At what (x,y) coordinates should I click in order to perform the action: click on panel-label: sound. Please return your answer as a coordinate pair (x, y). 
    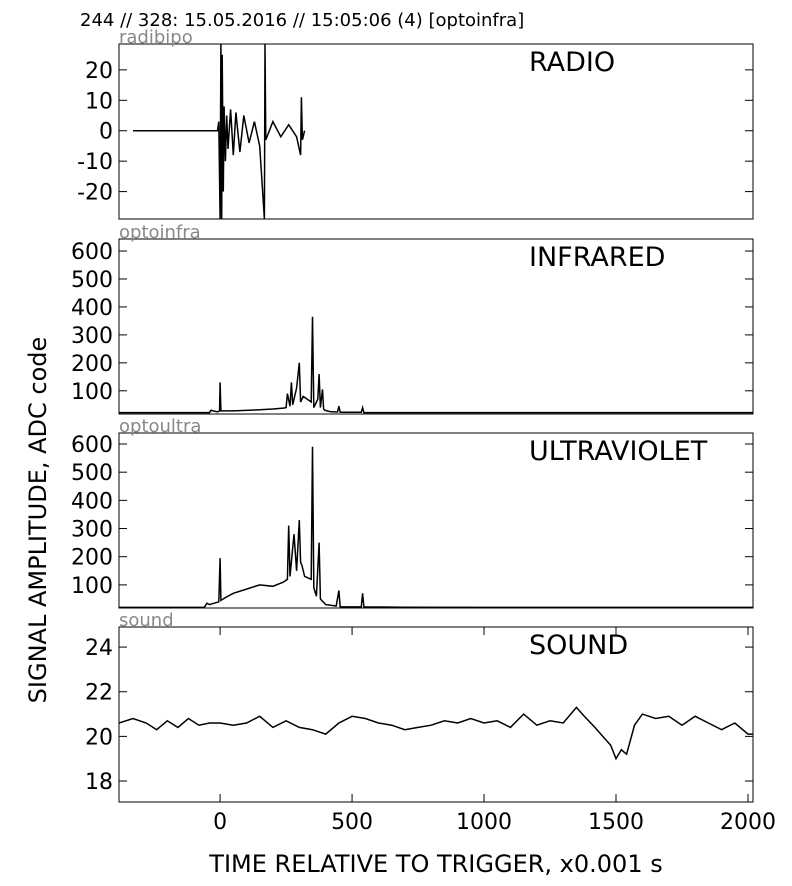
    Looking at the image, I should click on (146, 620).